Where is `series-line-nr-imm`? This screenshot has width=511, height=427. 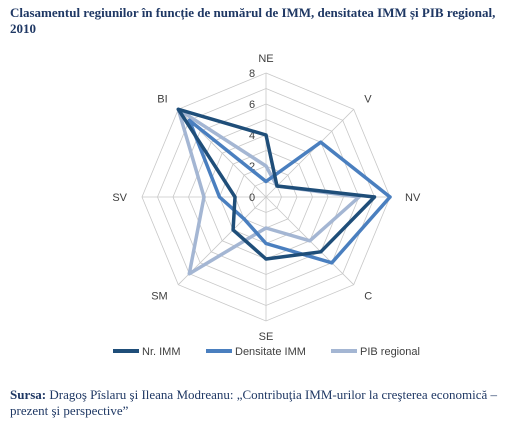 series-line-nr-imm is located at coordinates (276, 184).